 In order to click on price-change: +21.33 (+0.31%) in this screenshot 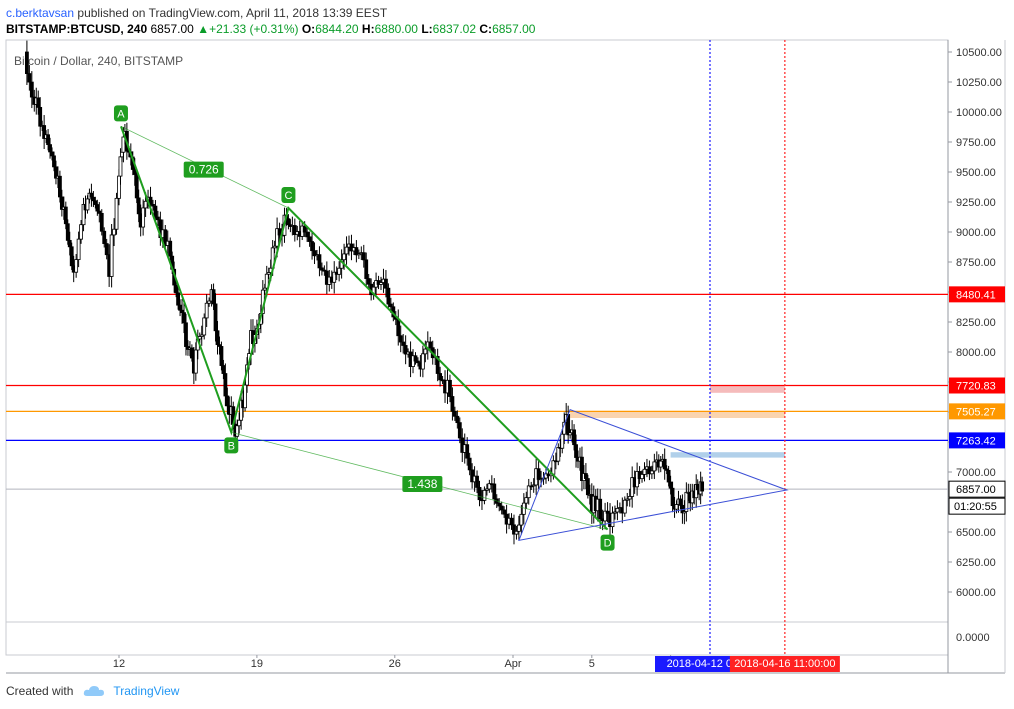, I will do `click(254, 29)`.